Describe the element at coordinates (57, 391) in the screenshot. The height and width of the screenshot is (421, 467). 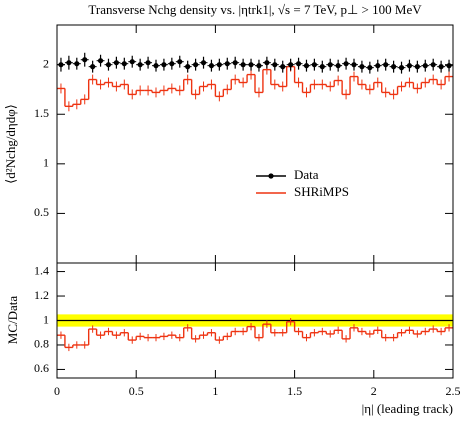
I see `x-tick-label: 0` at that location.